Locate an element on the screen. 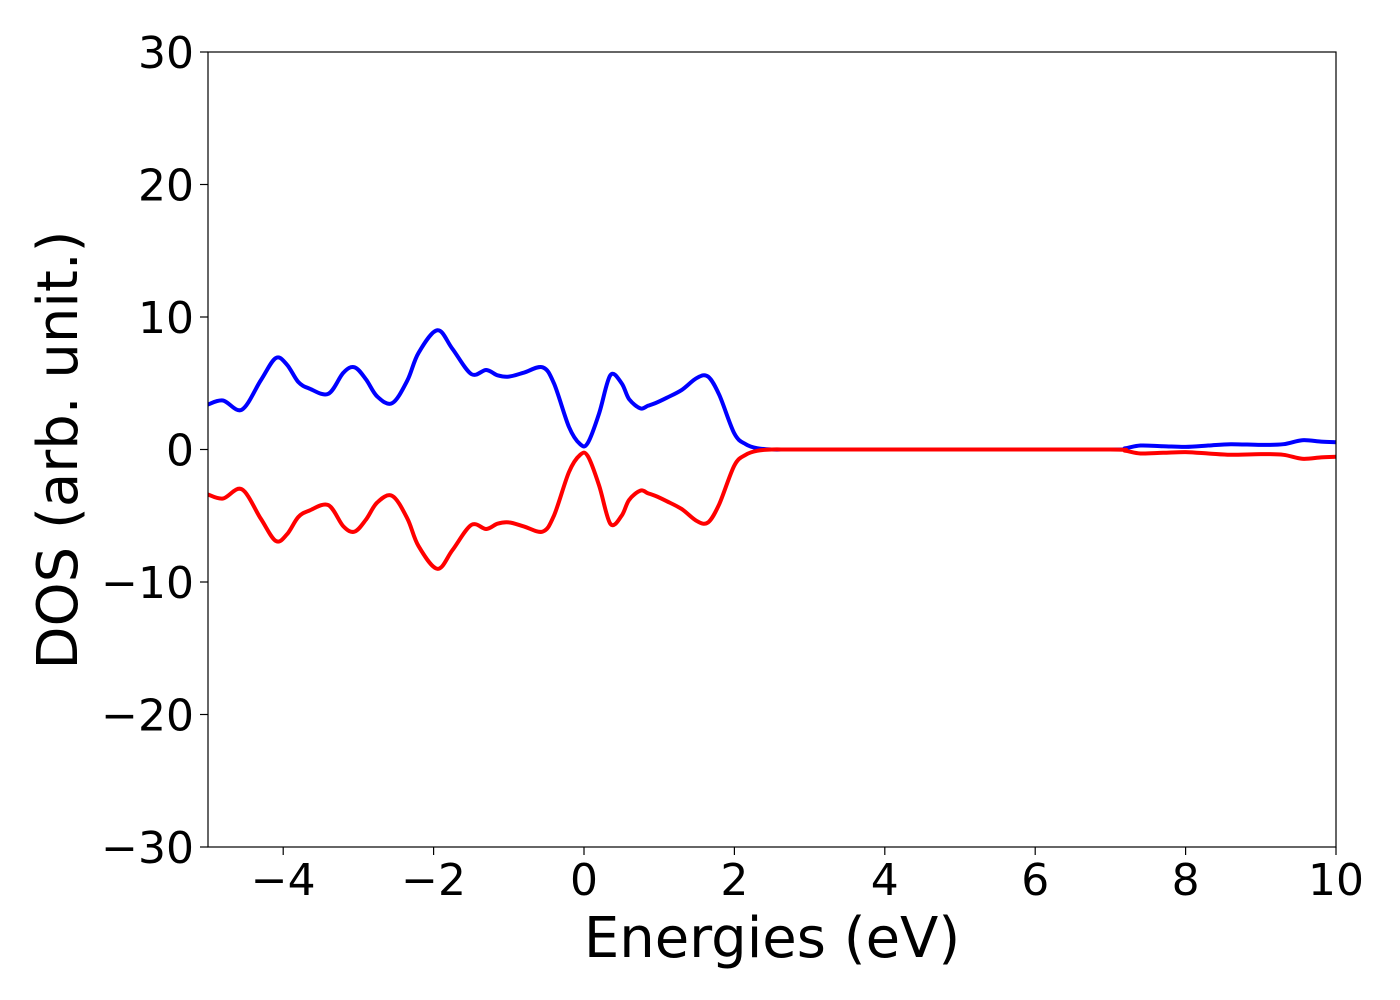  y-tick-label: −20 is located at coordinates (147, 716).